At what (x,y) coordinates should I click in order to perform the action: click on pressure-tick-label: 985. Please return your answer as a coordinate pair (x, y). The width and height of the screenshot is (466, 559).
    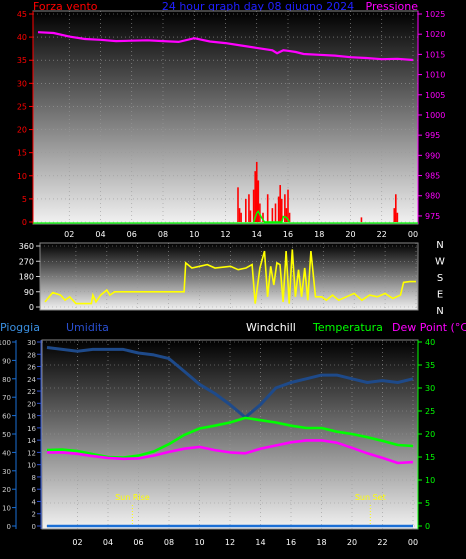
    Looking at the image, I should click on (432, 176).